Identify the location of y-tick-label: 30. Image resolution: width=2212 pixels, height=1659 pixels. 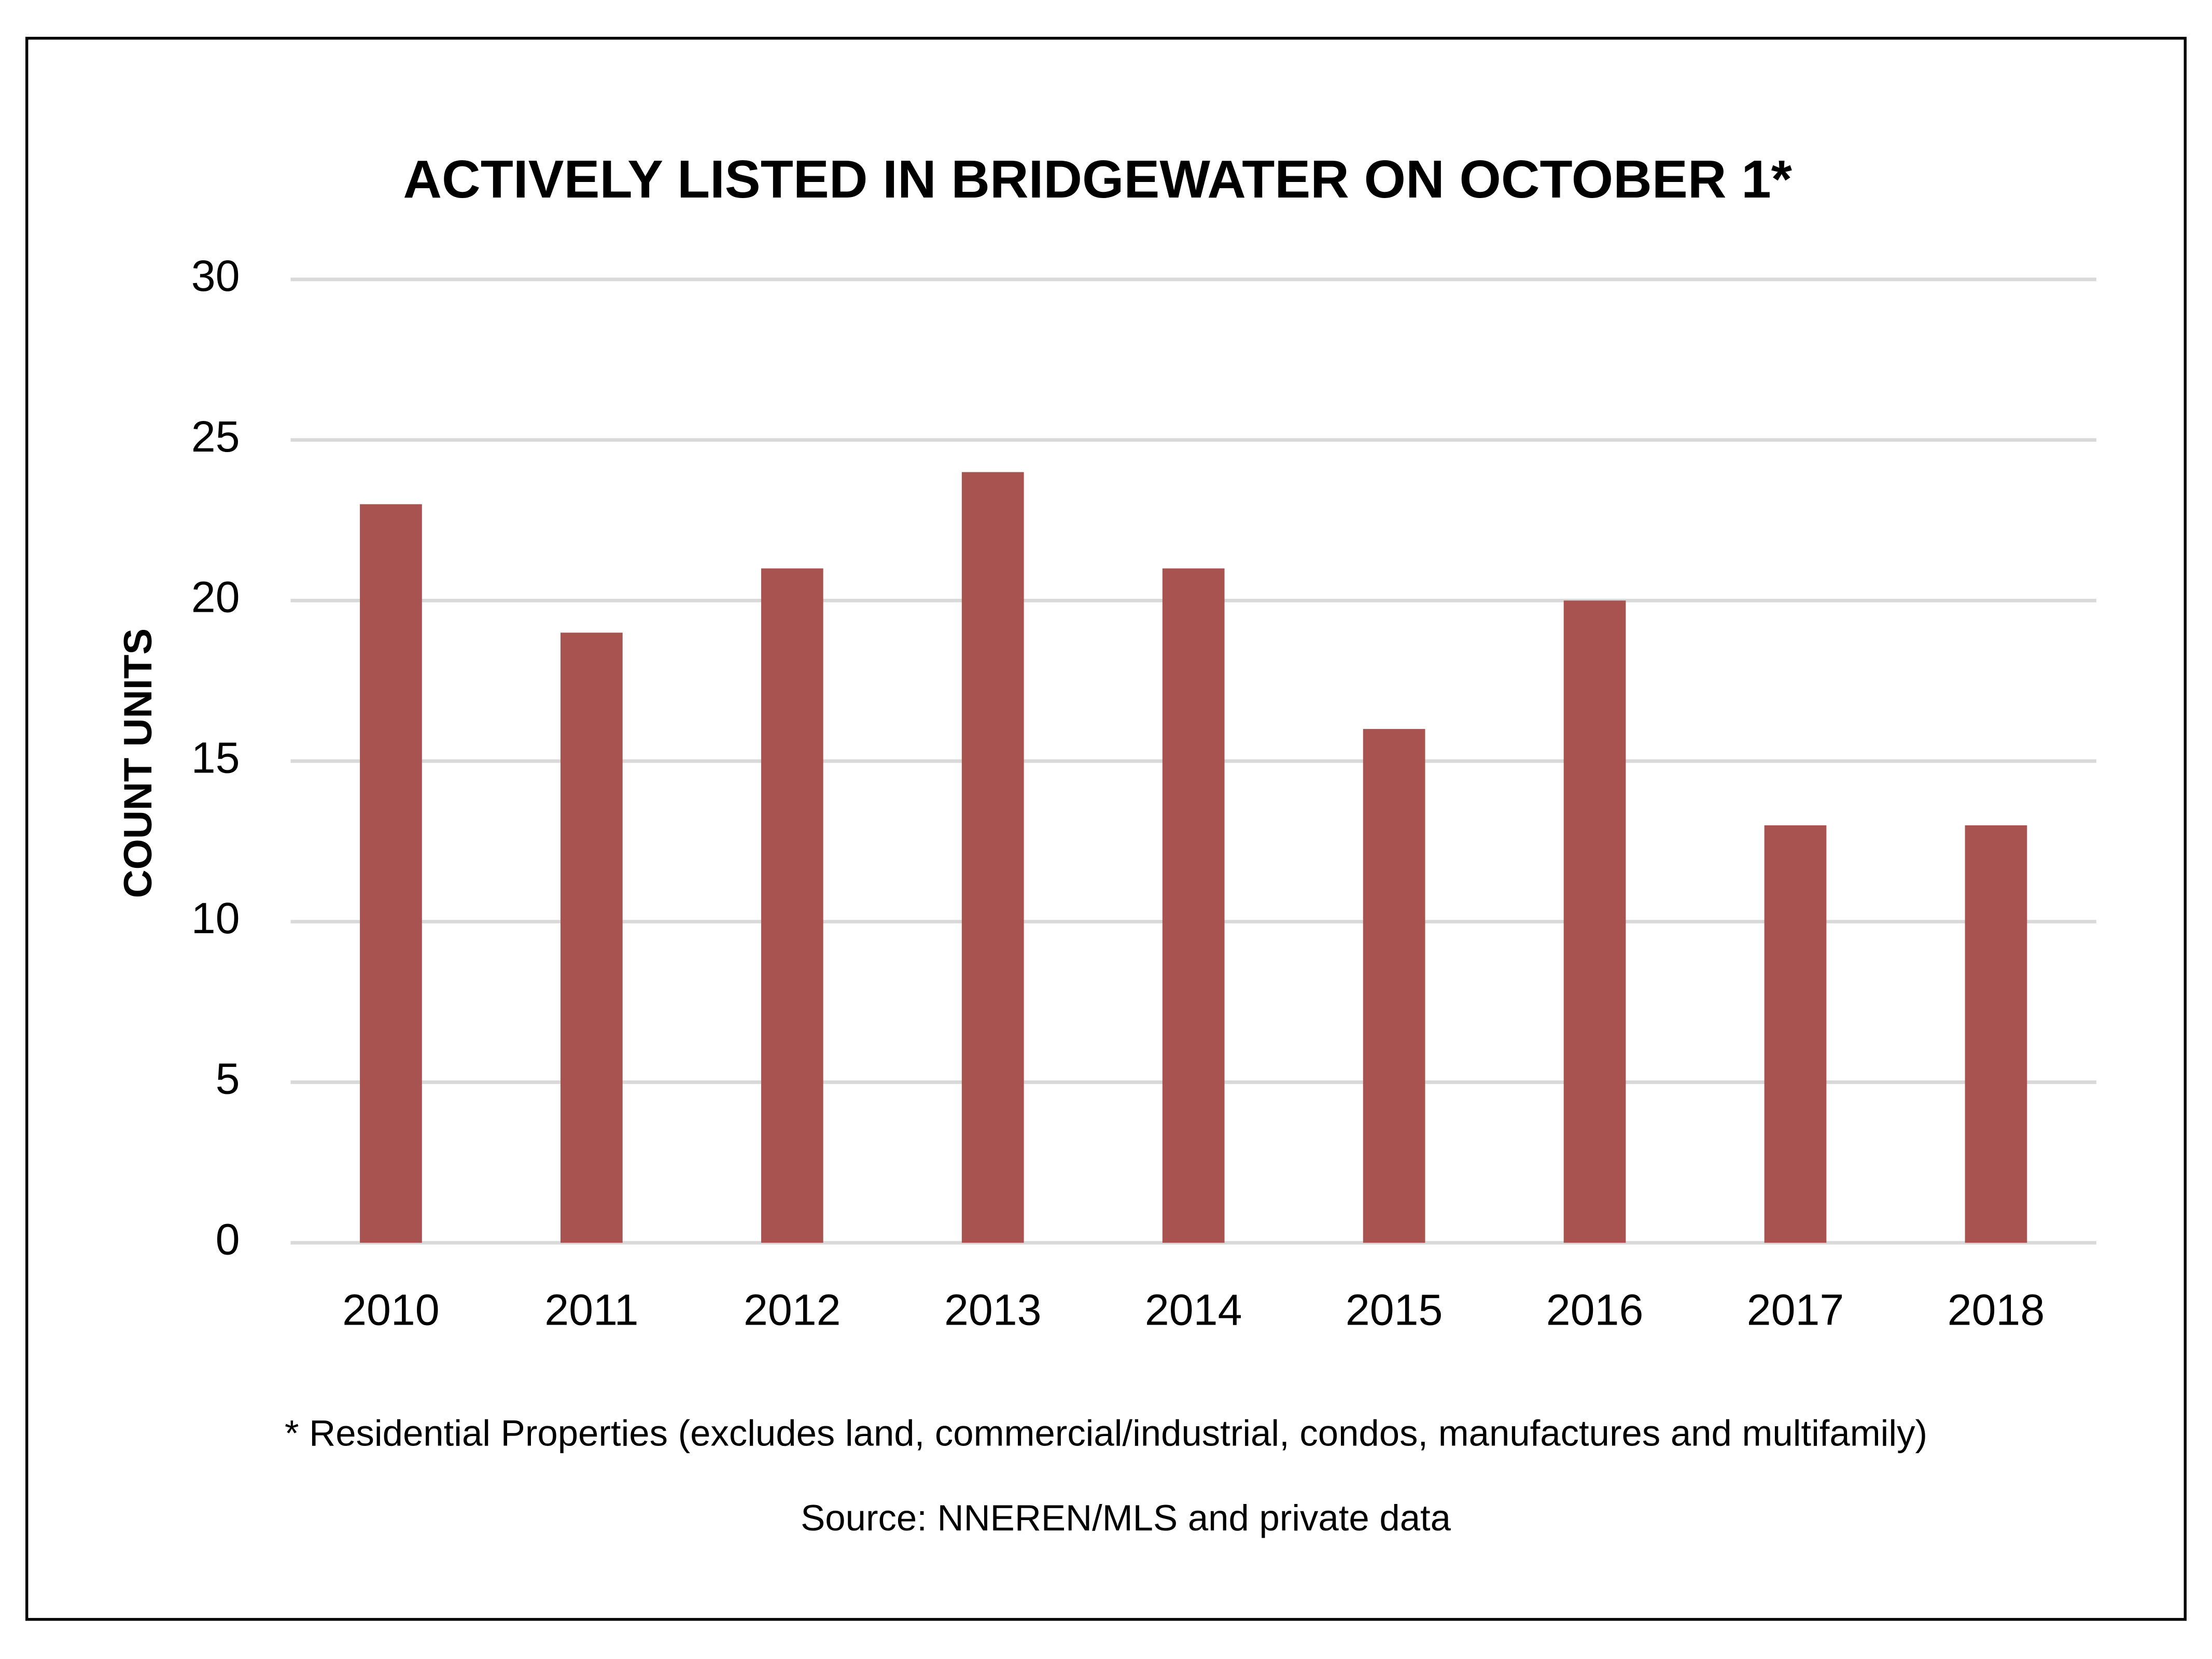
(215, 275).